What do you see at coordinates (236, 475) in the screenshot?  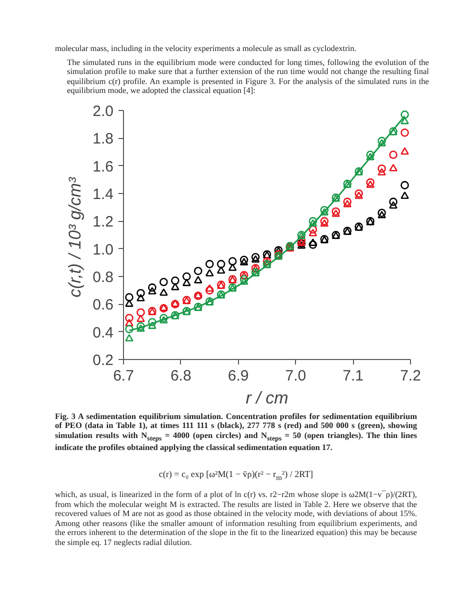 I see `text: c(r) = c₀ exp [ω²M(1 − v̄ρ)(r² − r$_{m}$²) / 2RT]` at bounding box center [236, 475].